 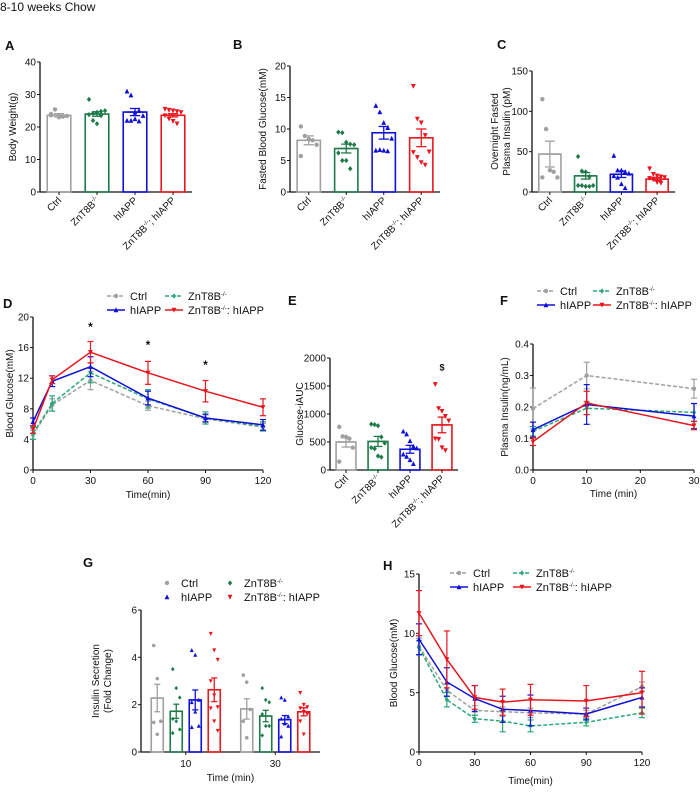 What do you see at coordinates (196, 598) in the screenshot?
I see `legend-label: hIAPP` at bounding box center [196, 598].